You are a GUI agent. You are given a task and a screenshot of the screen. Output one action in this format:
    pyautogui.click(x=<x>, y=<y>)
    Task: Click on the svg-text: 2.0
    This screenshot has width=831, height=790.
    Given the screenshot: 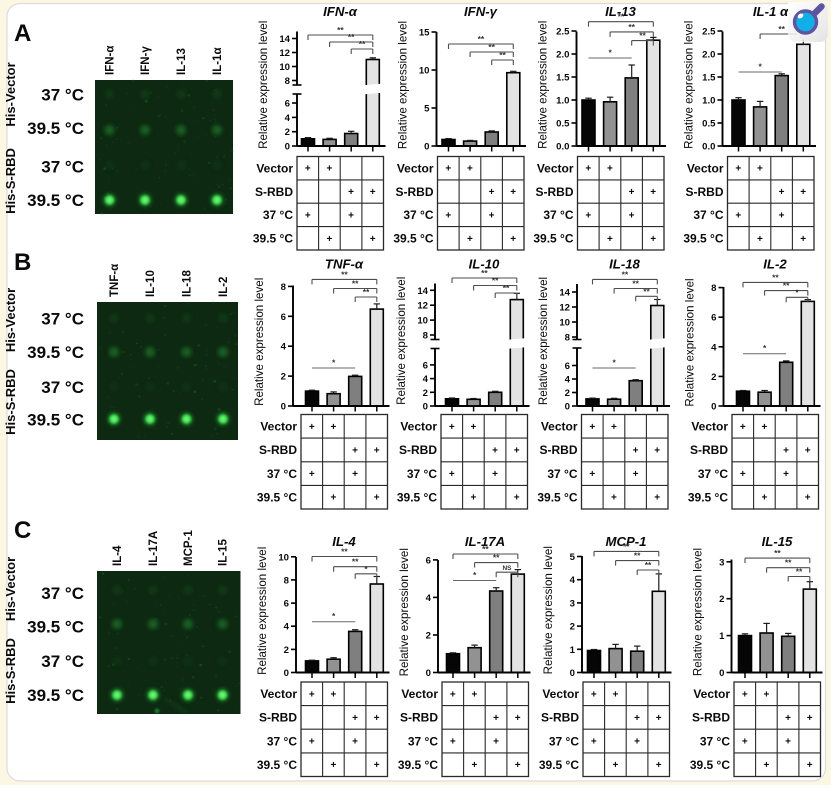 What is the action you would take?
    pyautogui.click(x=708, y=55)
    